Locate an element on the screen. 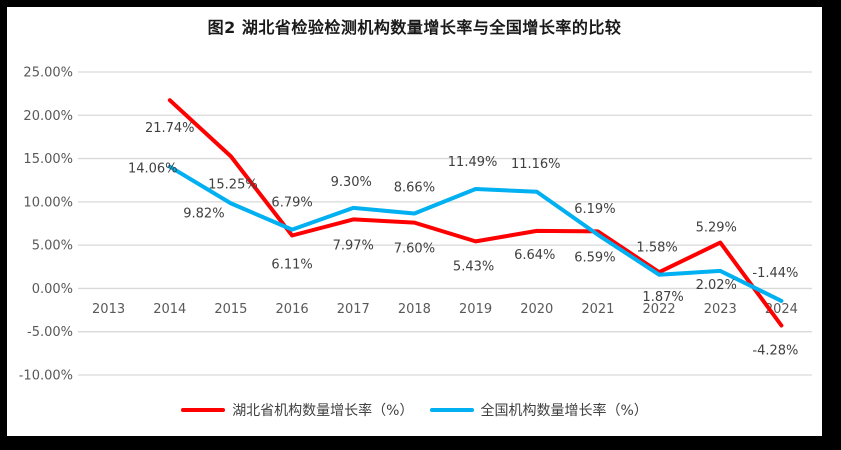 Image resolution: width=841 pixels, height=450 pixels. hubei-data-label: 6.64% is located at coordinates (534, 255).